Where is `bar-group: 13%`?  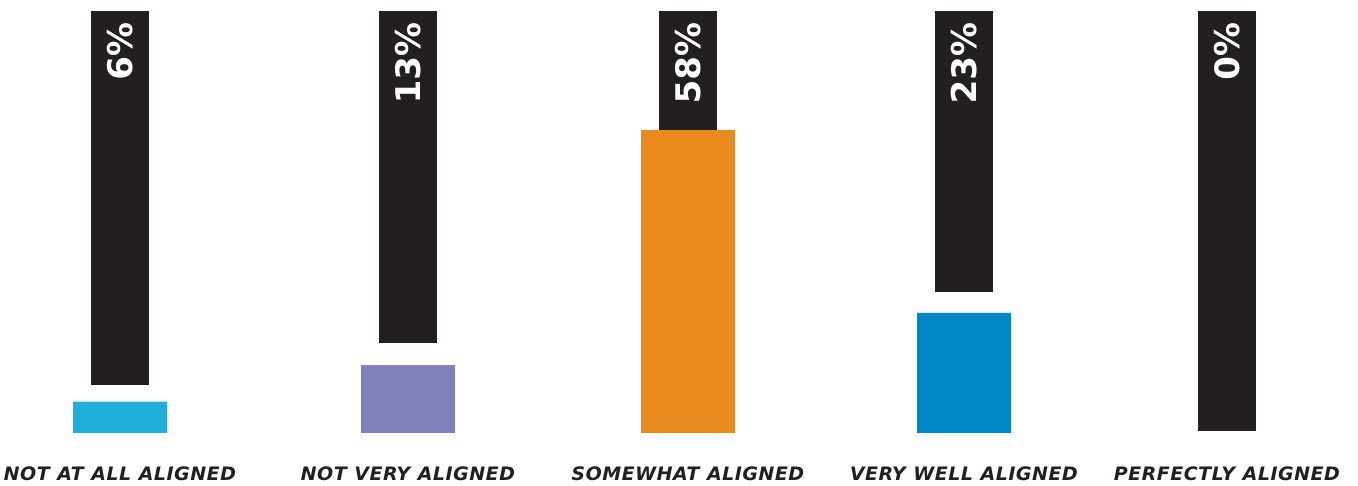
bar-group: 13% is located at coordinates (408, 222).